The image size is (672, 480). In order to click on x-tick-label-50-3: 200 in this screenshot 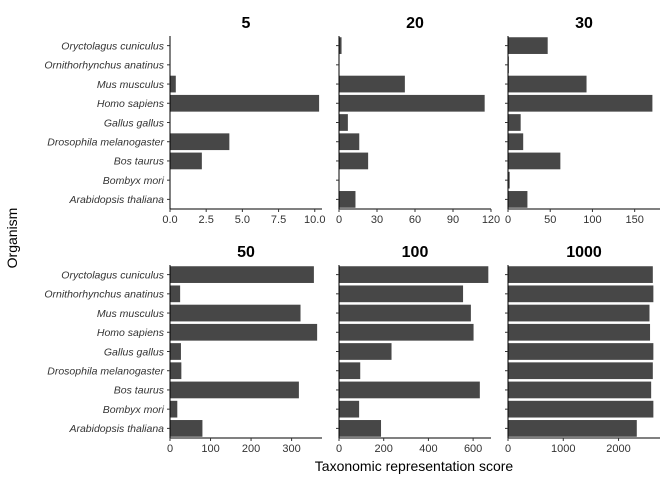, I will do `click(251, 449)`.